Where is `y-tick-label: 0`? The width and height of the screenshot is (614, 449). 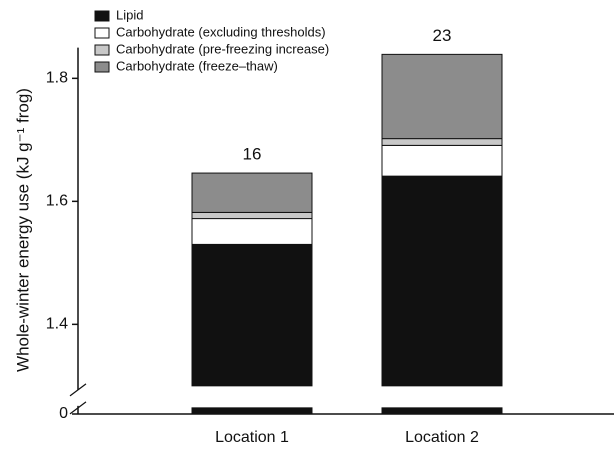 y-tick-label: 0 is located at coordinates (63, 413).